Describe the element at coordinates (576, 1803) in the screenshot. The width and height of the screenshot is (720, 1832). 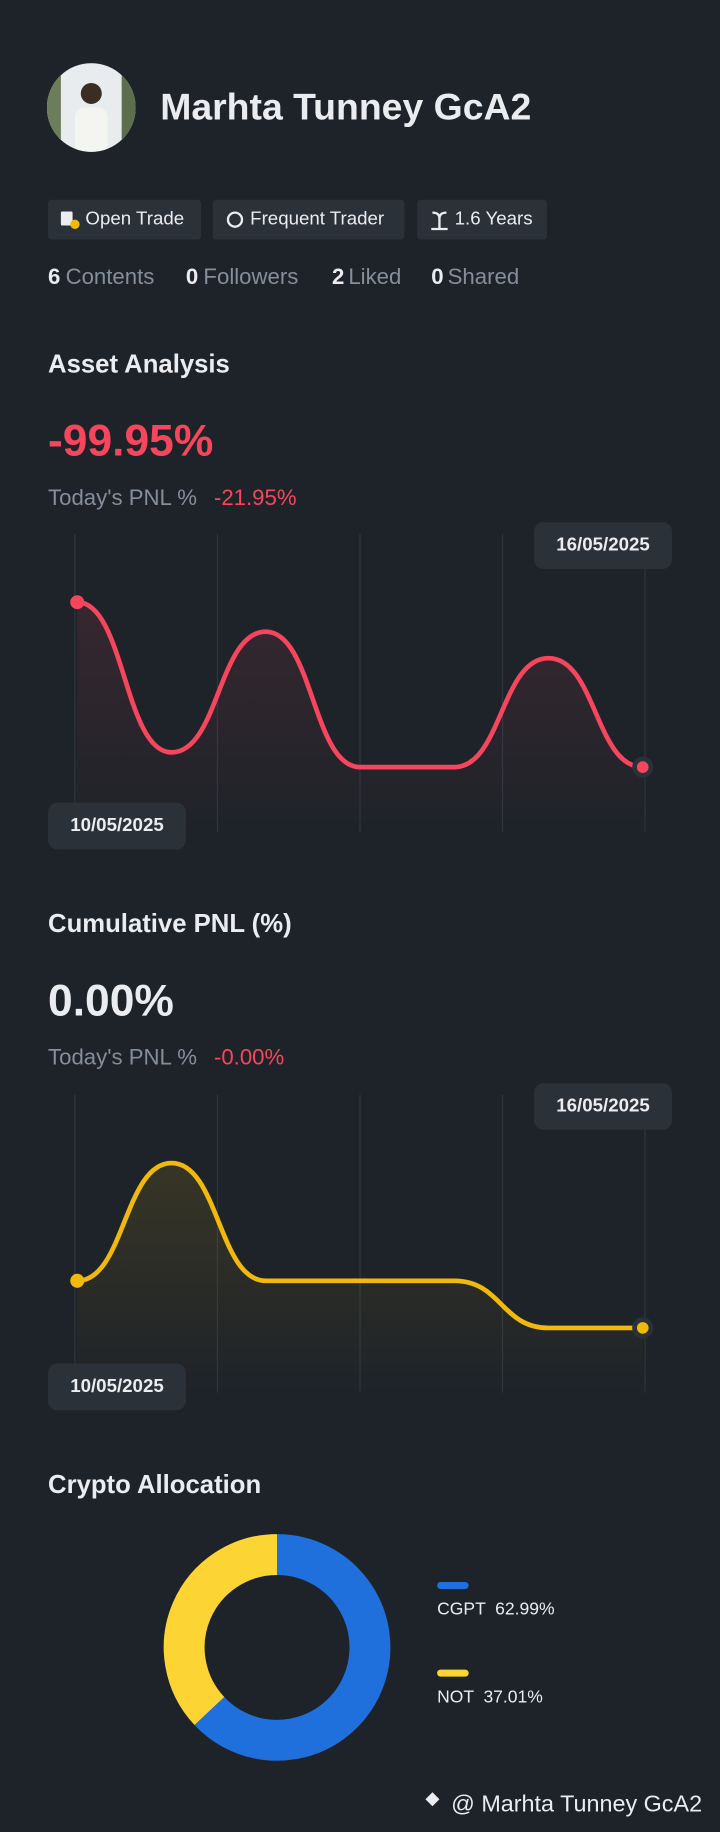
I see `footer-handle: @ Marhta Tunney GcA2` at that location.